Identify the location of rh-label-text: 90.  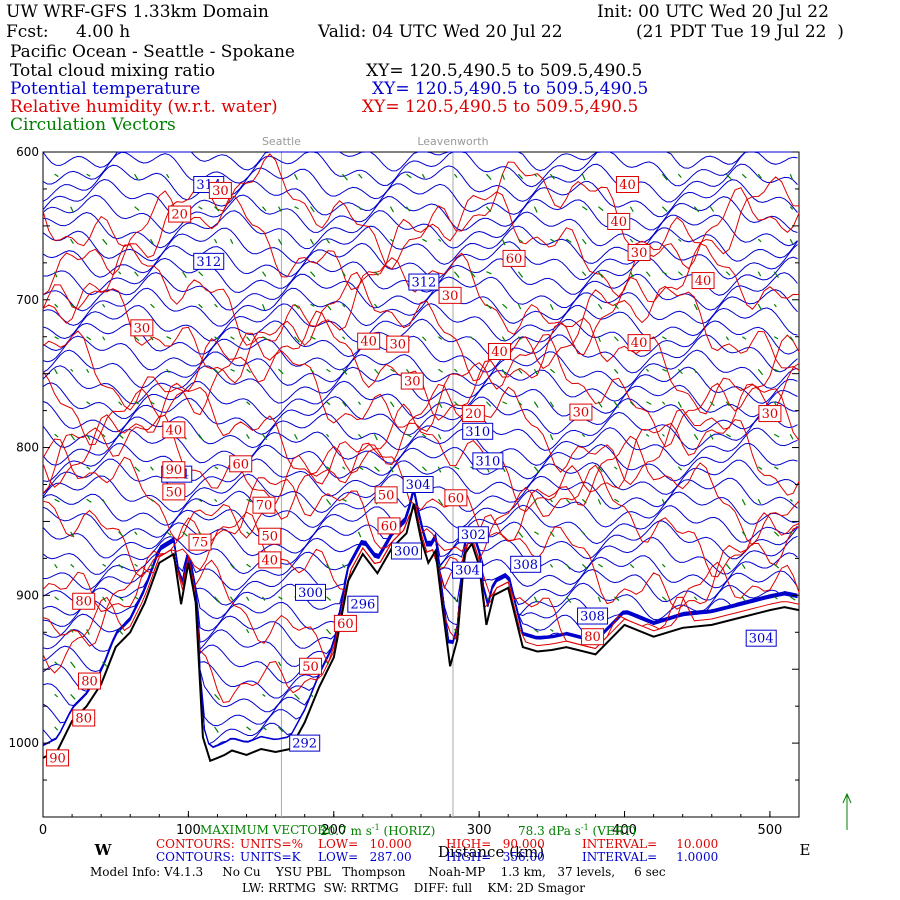
(174, 470).